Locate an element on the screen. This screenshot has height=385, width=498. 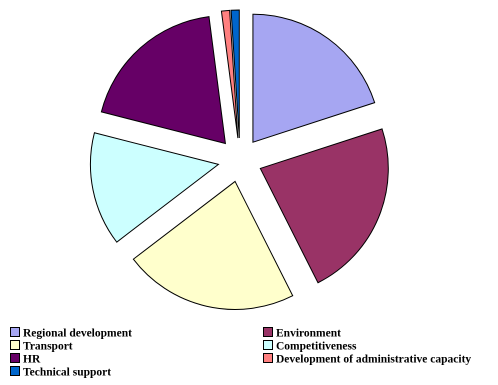
pie-slice-transport is located at coordinates (213, 245).